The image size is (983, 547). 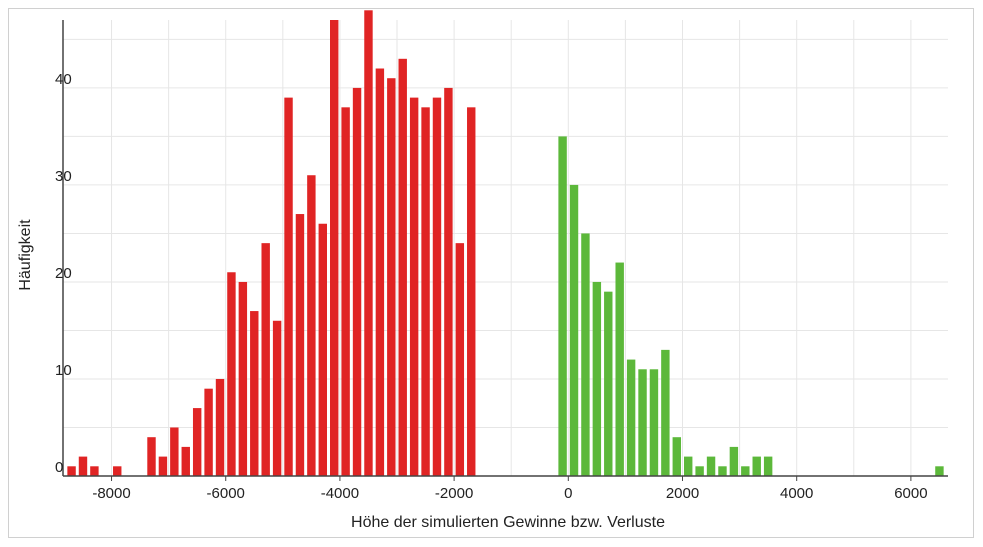 What do you see at coordinates (340, 493) in the screenshot?
I see `x-tick-label: -4000` at bounding box center [340, 493].